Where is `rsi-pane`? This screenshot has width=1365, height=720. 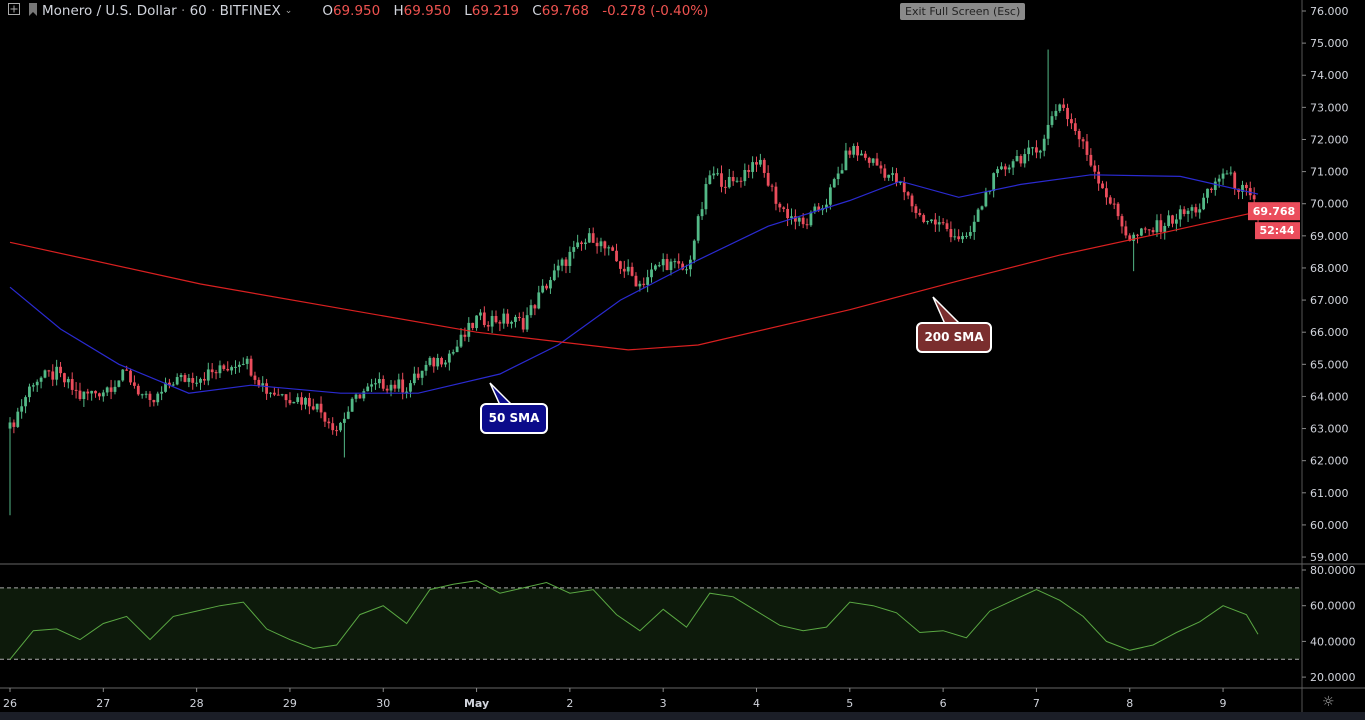 rsi-pane is located at coordinates (650, 620).